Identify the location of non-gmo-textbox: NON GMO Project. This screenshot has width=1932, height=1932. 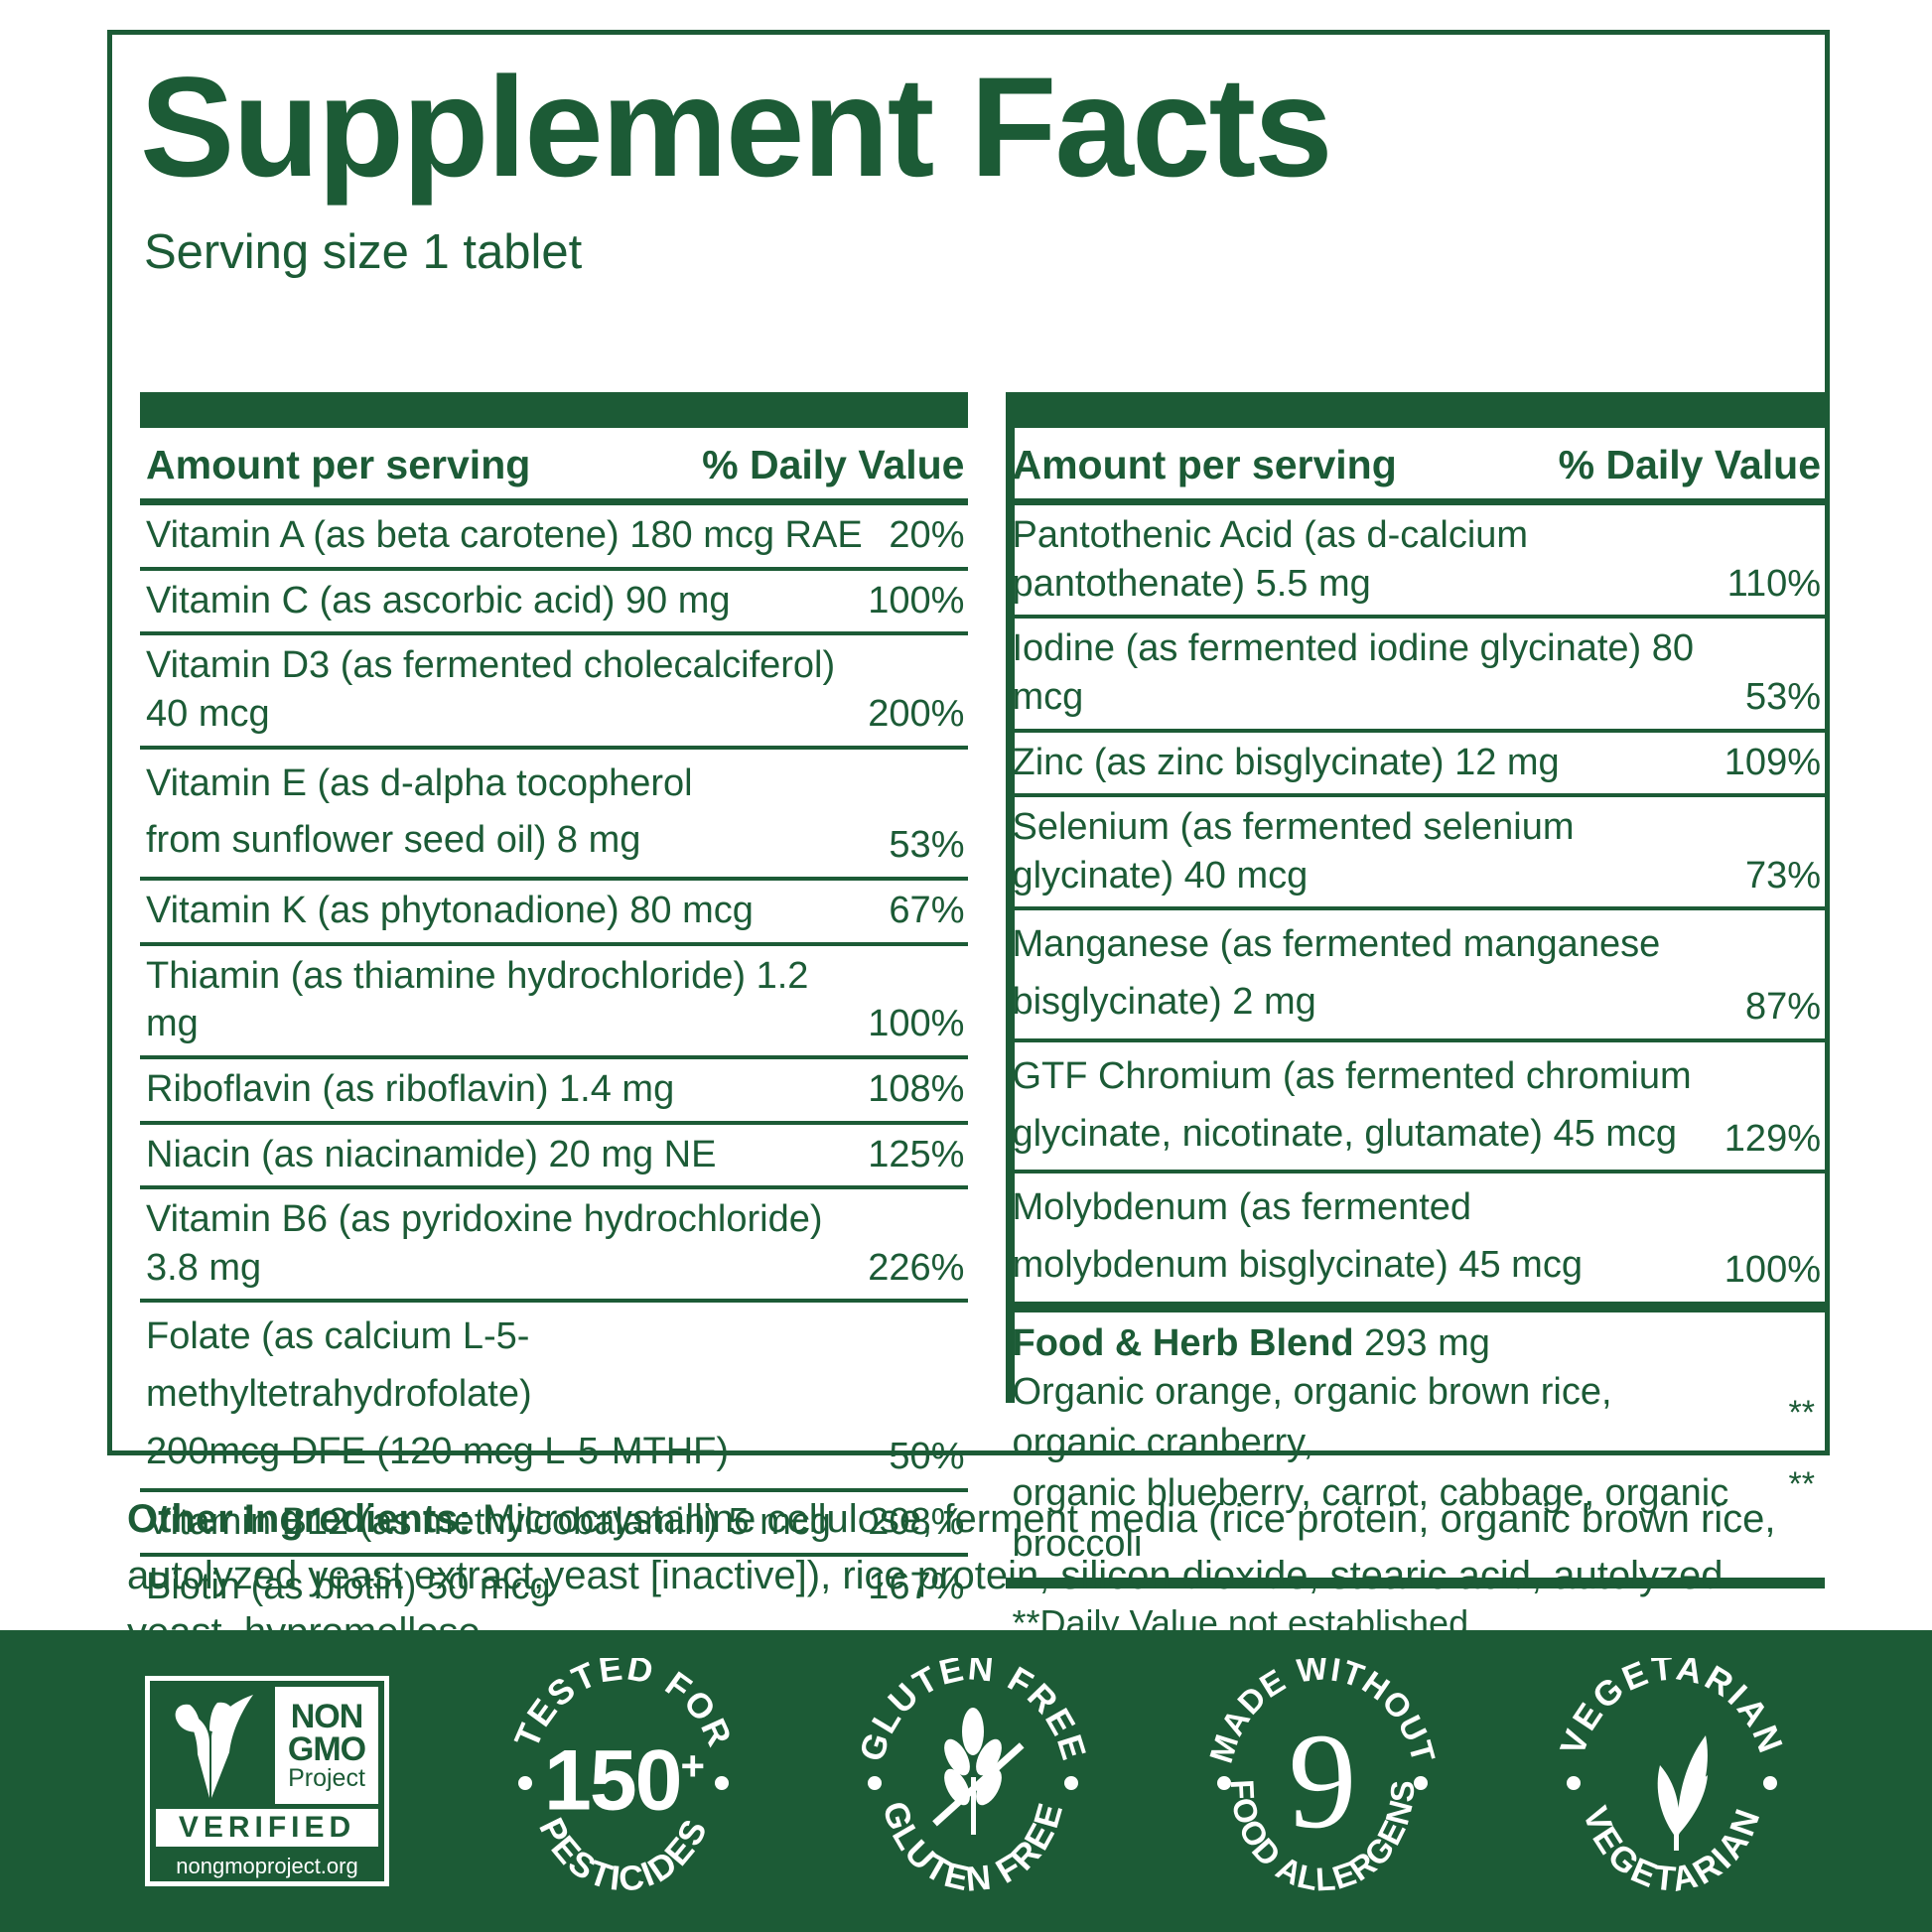
(326, 1746).